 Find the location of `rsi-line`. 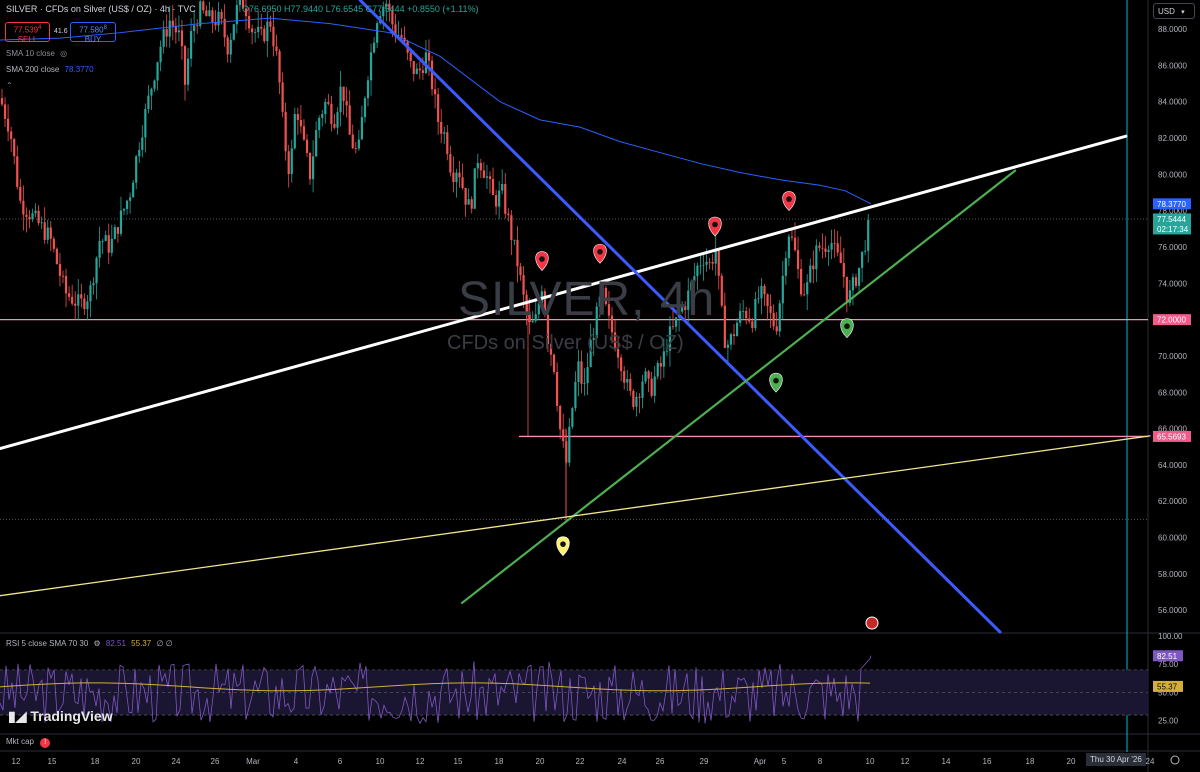

rsi-line is located at coordinates (436, 690).